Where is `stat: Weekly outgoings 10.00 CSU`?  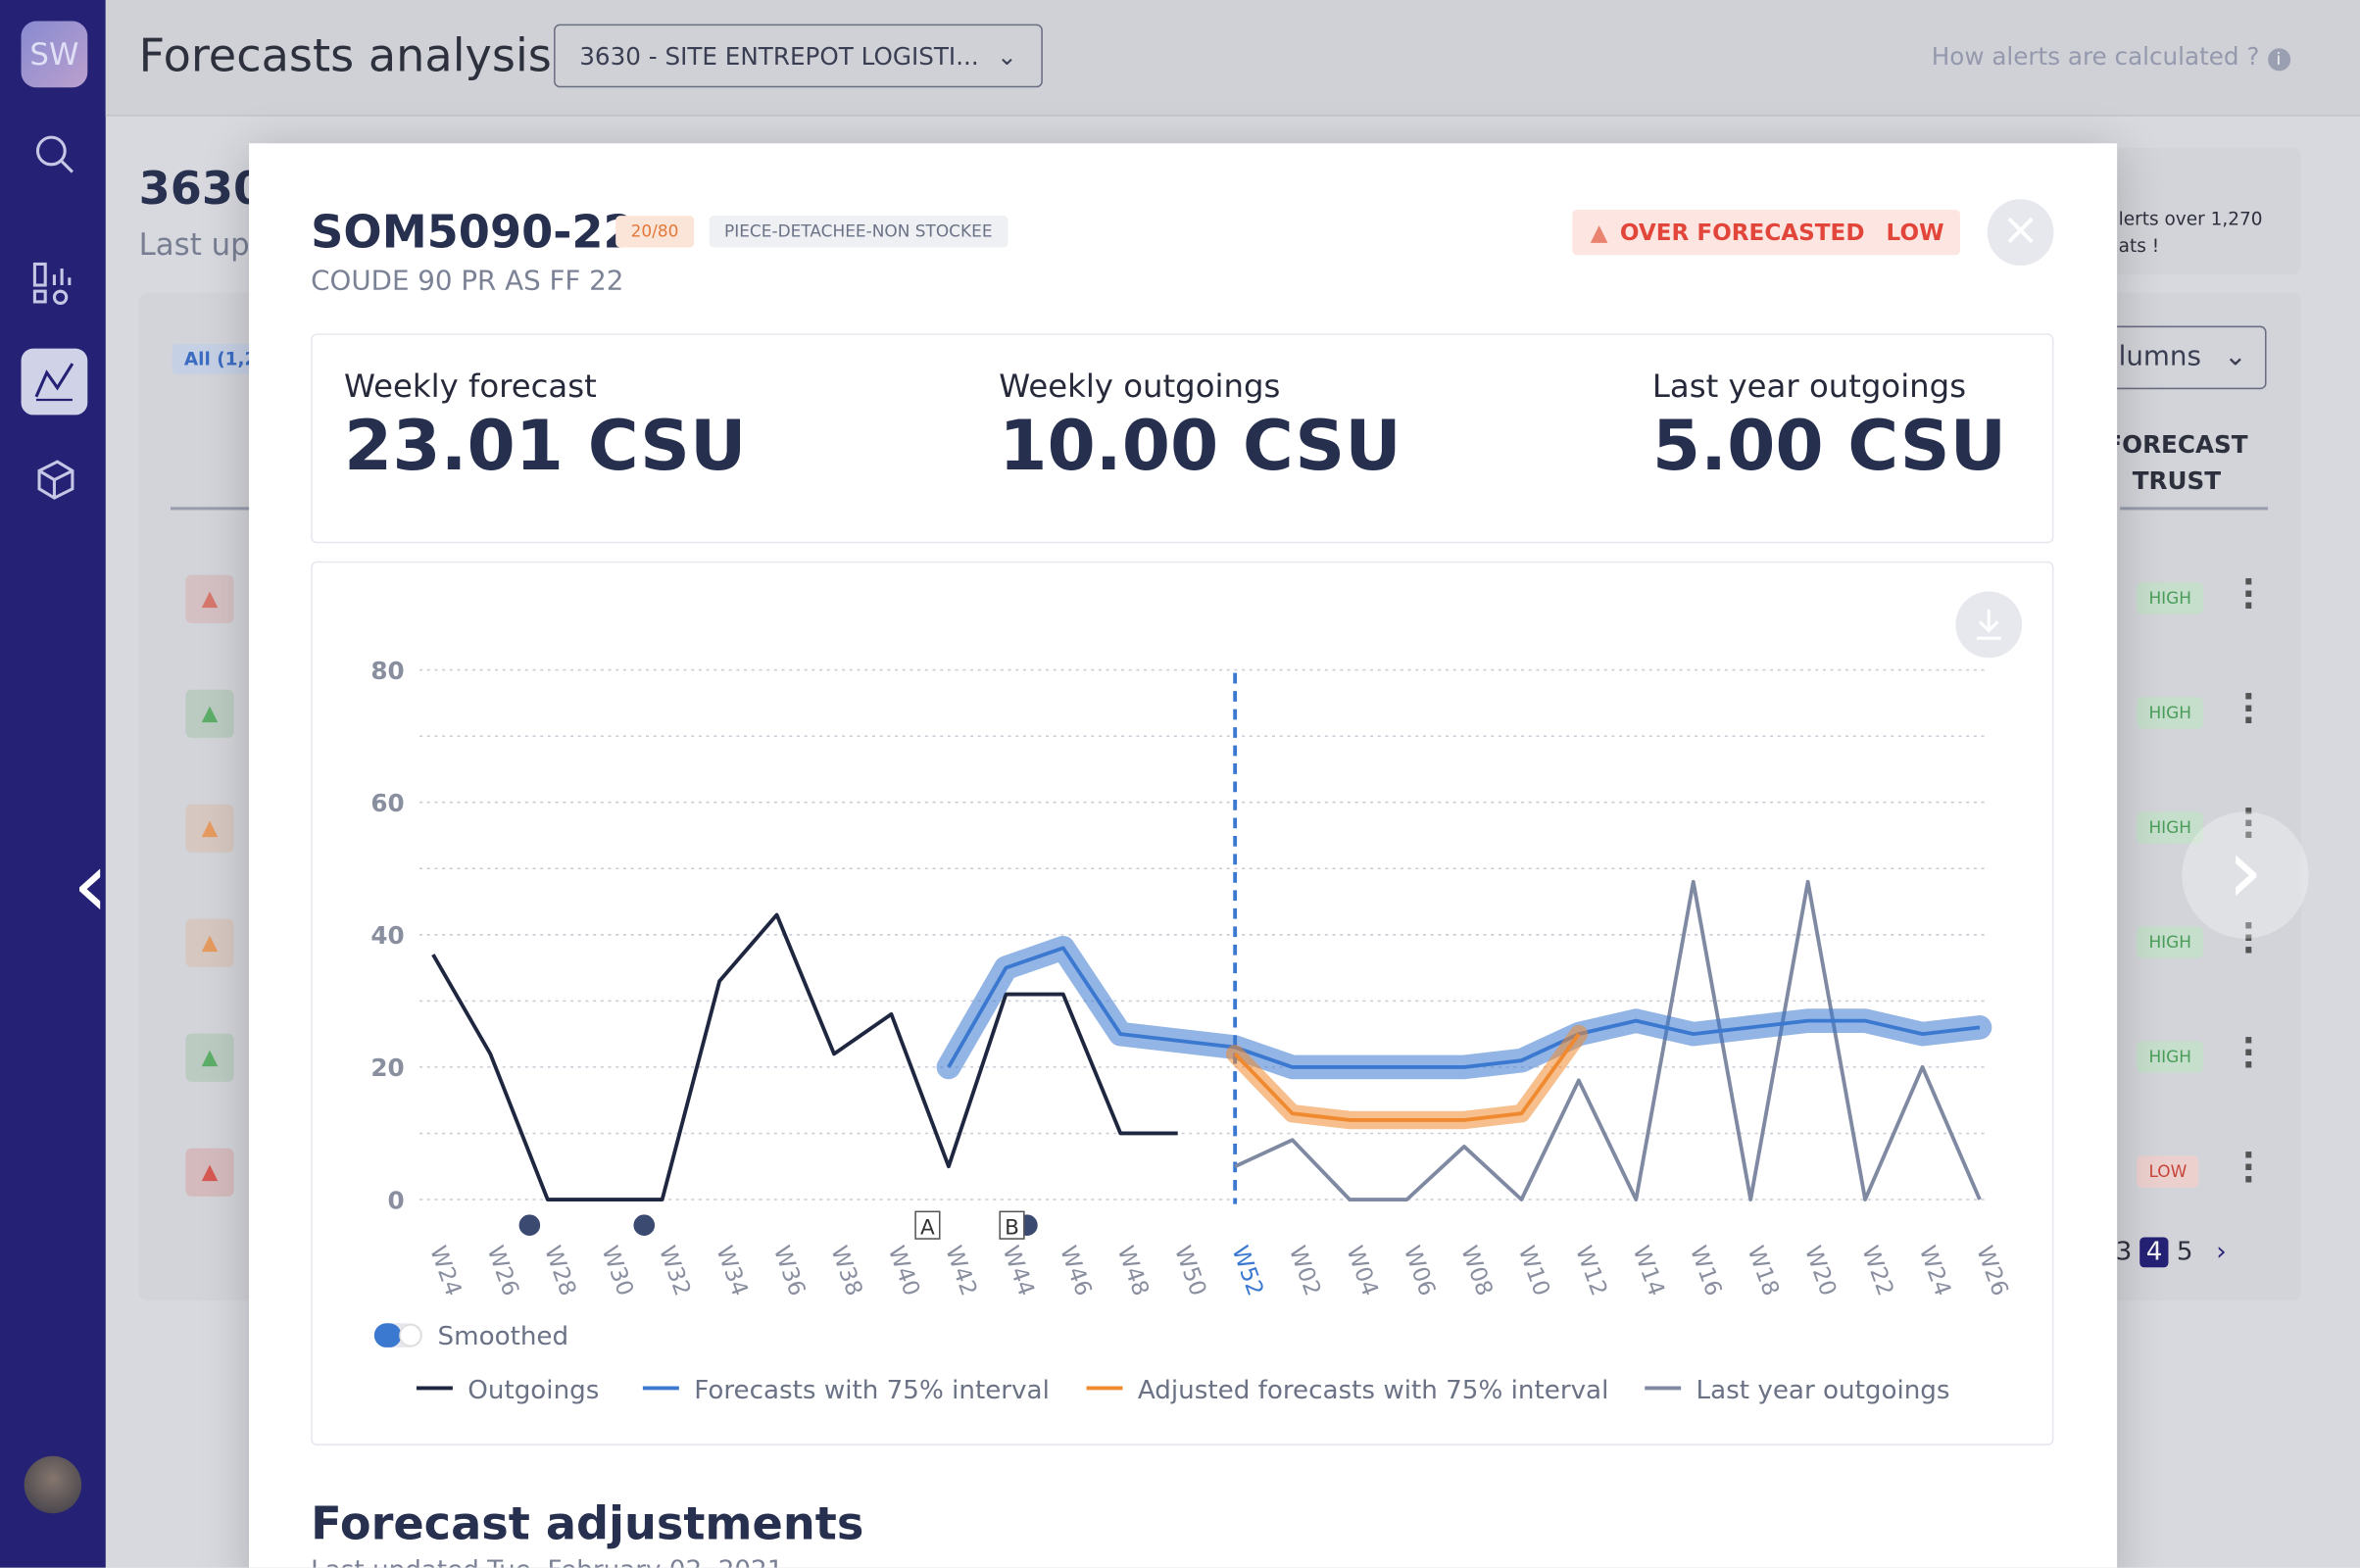
stat: Weekly outgoings 10.00 CSU is located at coordinates (1200, 427).